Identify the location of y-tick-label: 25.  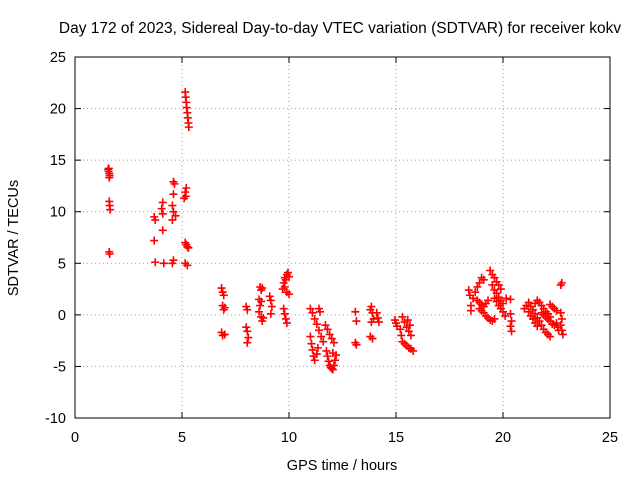
(58, 58).